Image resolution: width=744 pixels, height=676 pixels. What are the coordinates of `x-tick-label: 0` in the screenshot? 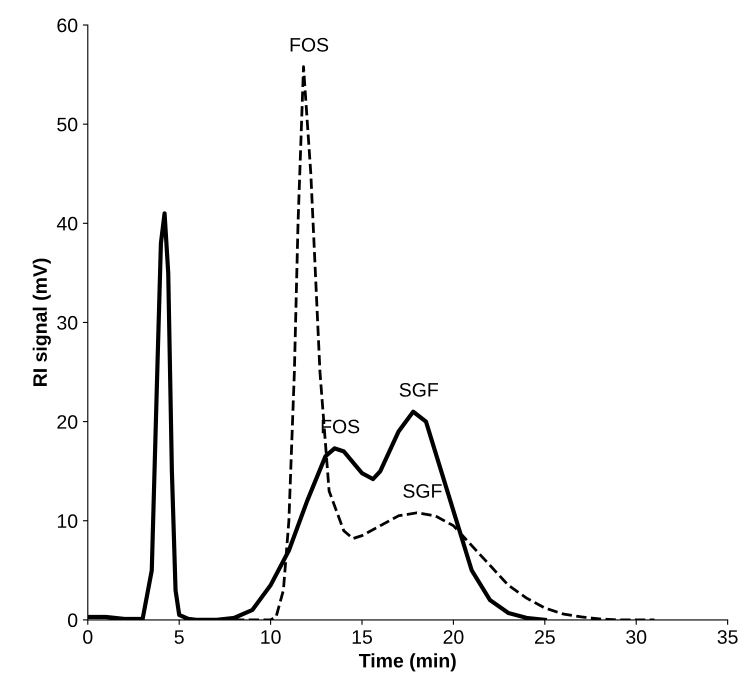 It's located at (87, 637).